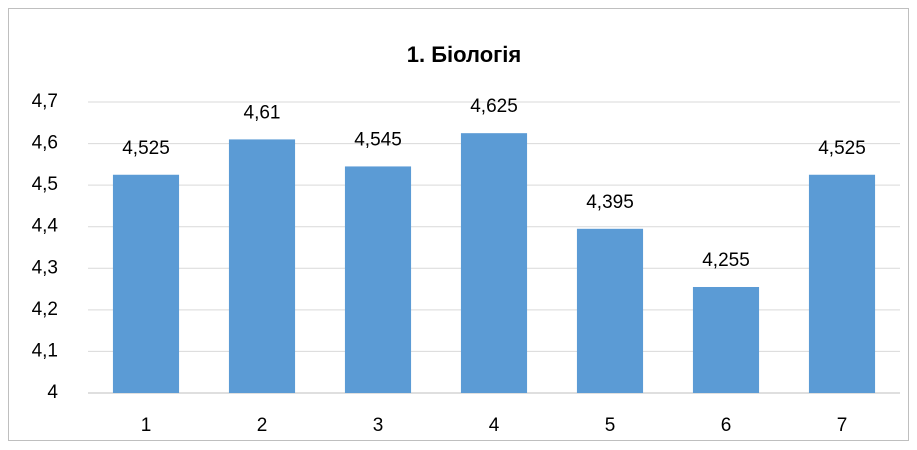 Image resolution: width=917 pixels, height=450 pixels. Describe the element at coordinates (378, 425) in the screenshot. I see `x-tick-label: 3` at that location.